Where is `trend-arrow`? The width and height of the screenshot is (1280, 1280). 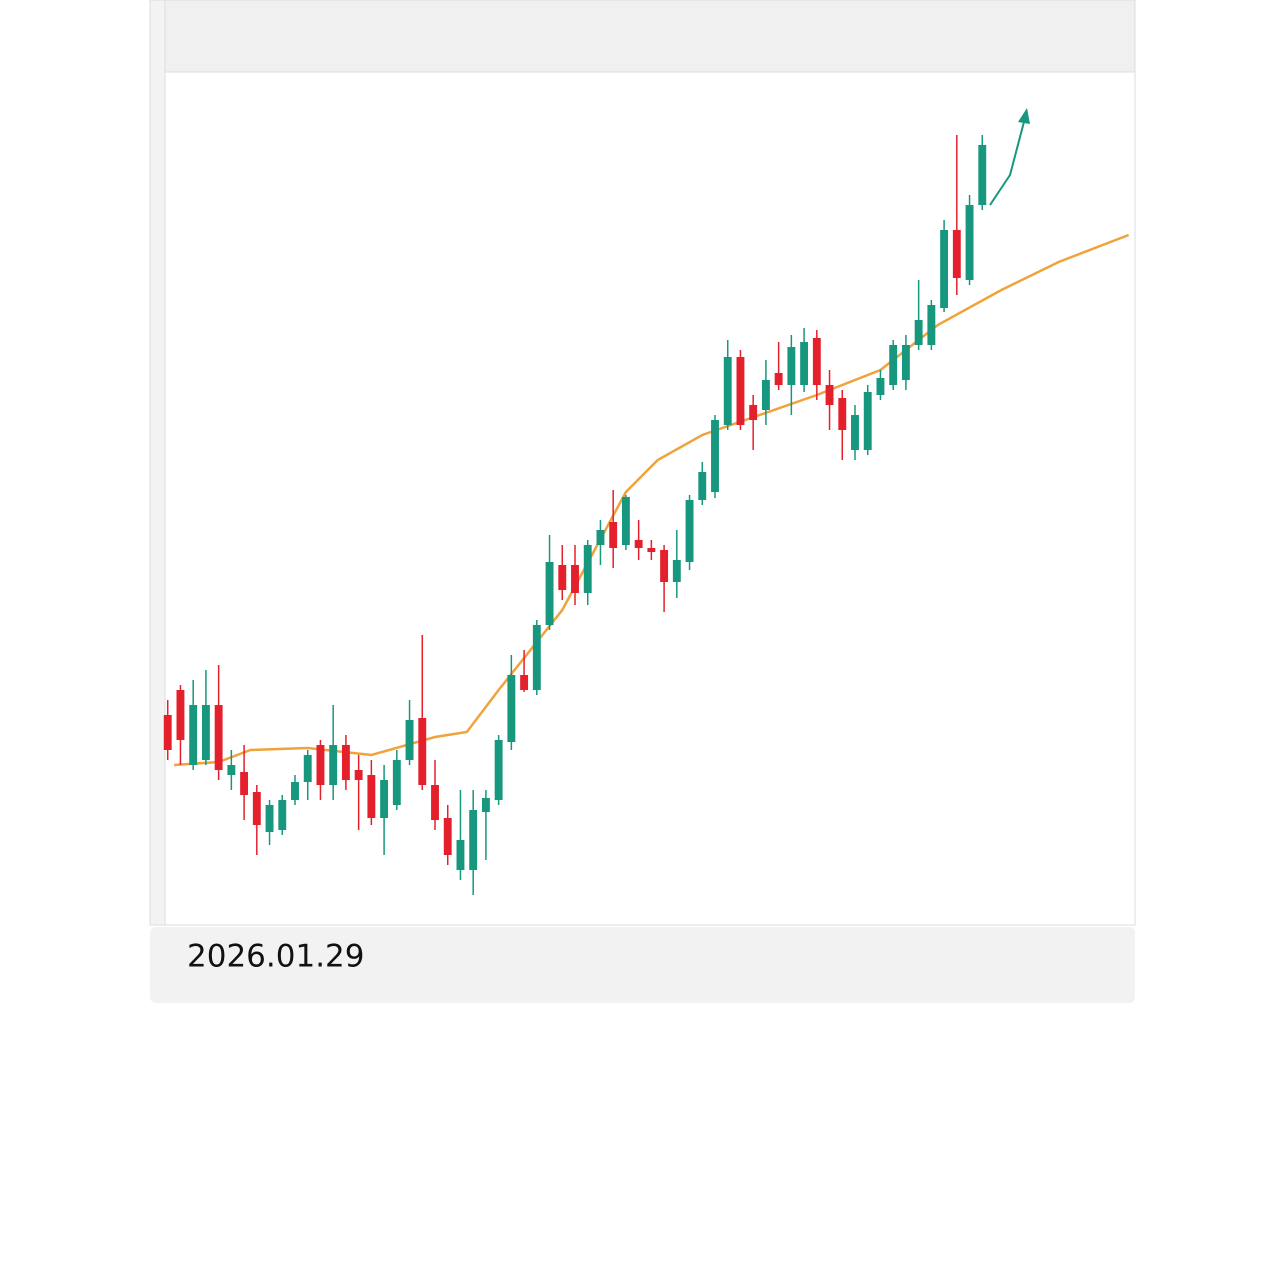
trend-arrow is located at coordinates (1007, 161).